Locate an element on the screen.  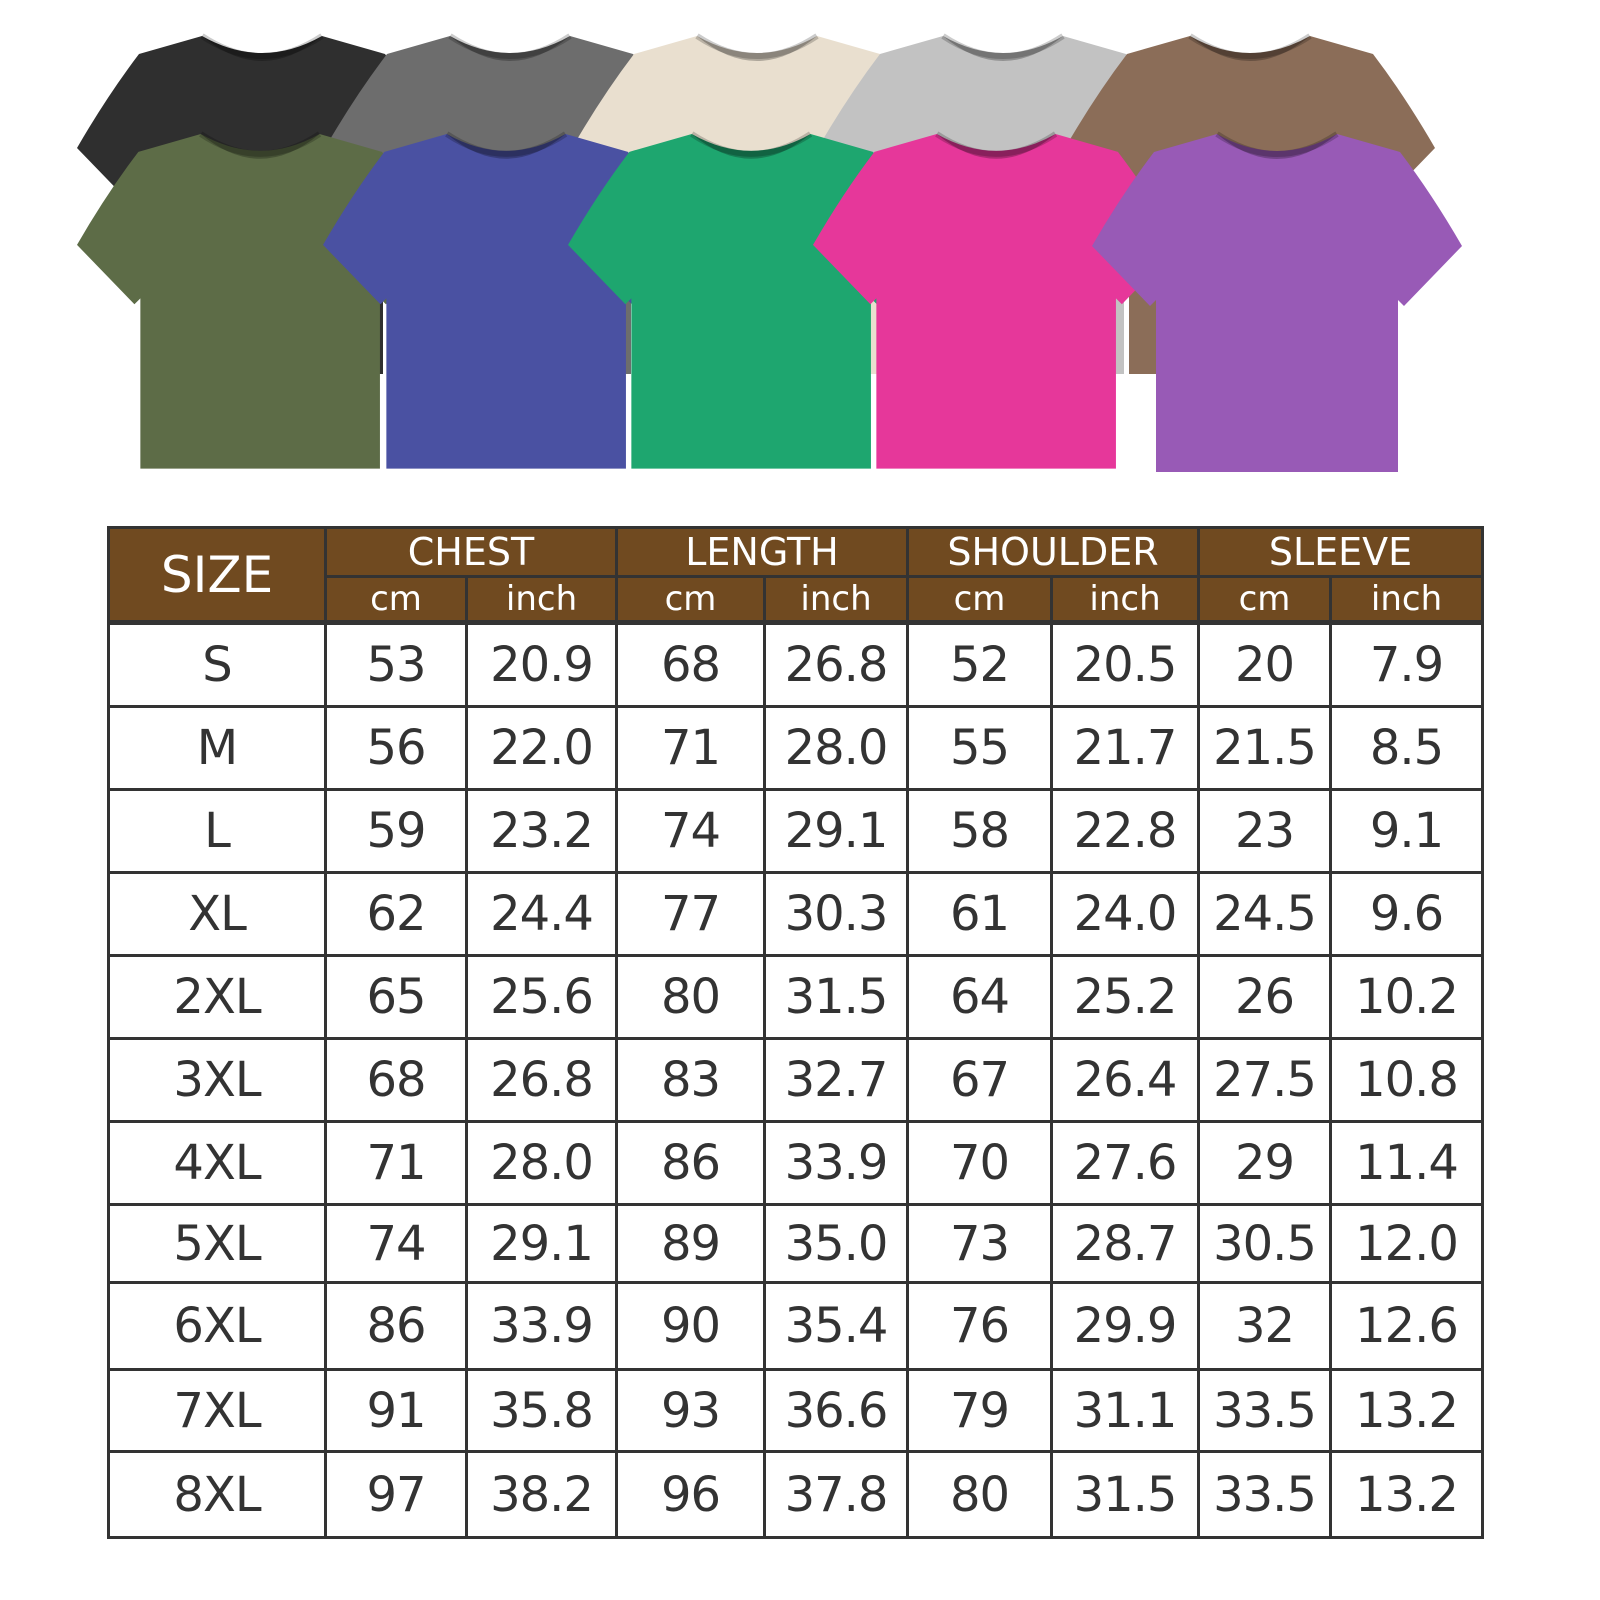
measurement-cell: 29.9 is located at coordinates (1125, 1326).